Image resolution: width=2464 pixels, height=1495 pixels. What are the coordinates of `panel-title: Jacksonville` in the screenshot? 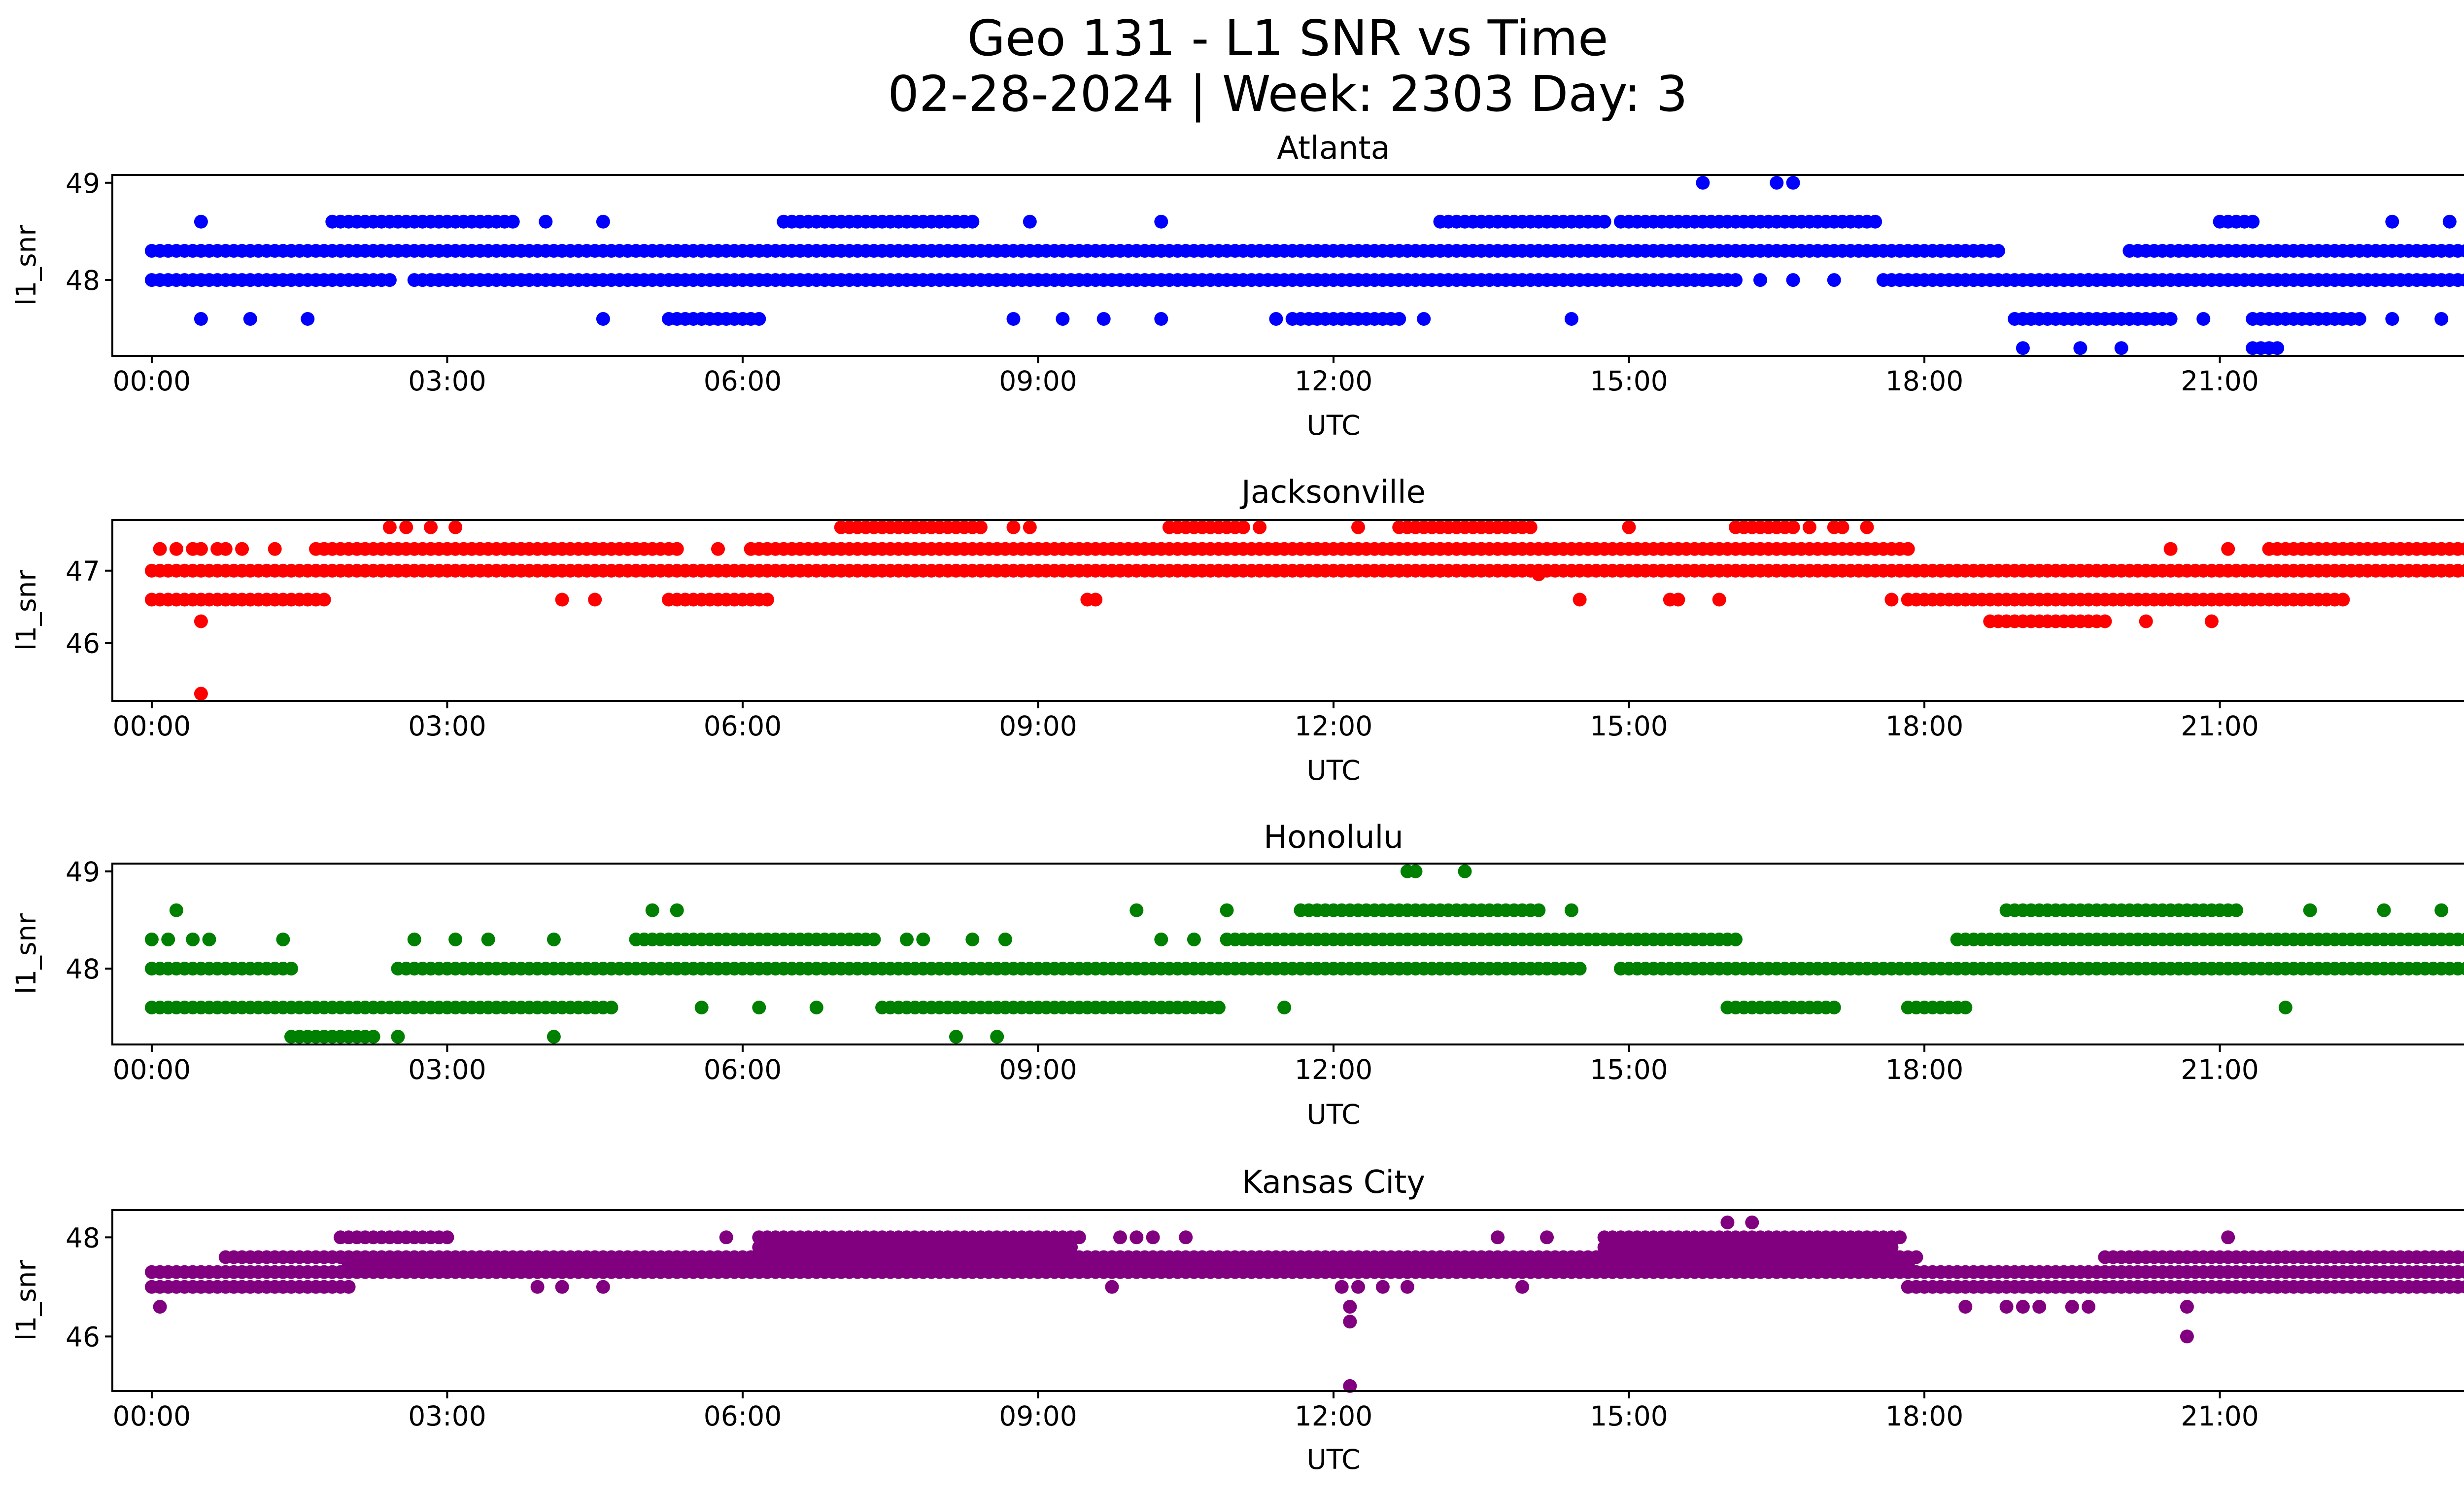 It's located at (1332, 492).